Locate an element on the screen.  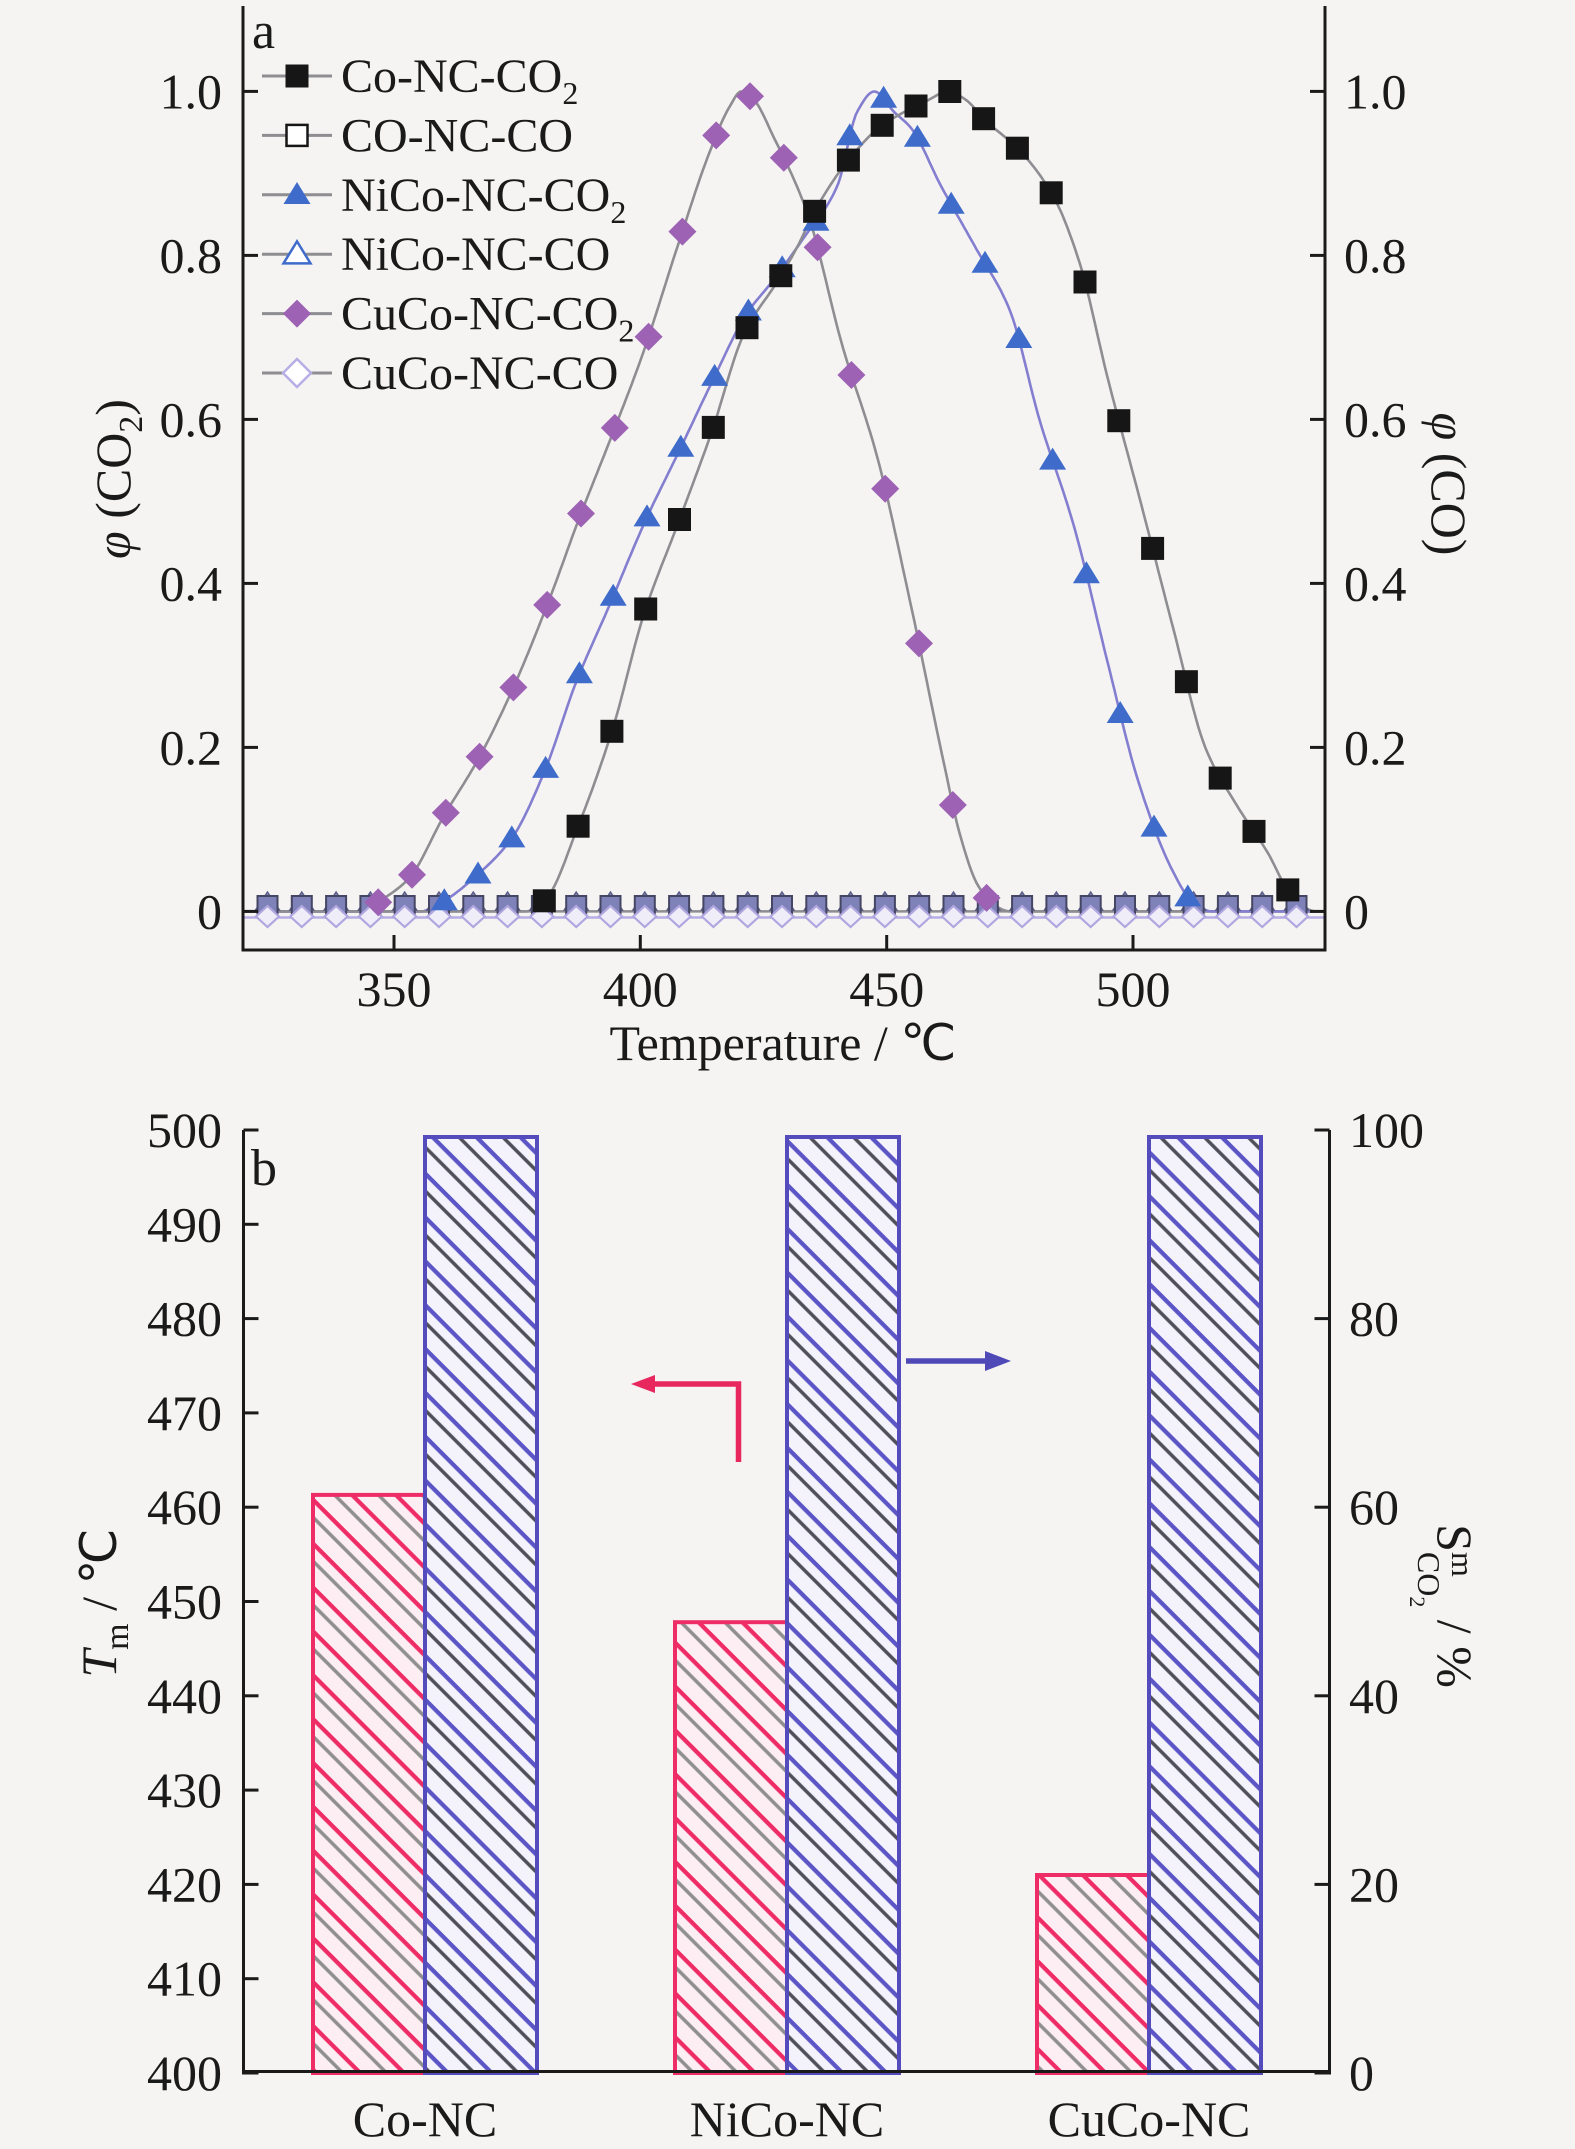
svg-text: NiCo-NC-CO is located at coordinates (475, 254).